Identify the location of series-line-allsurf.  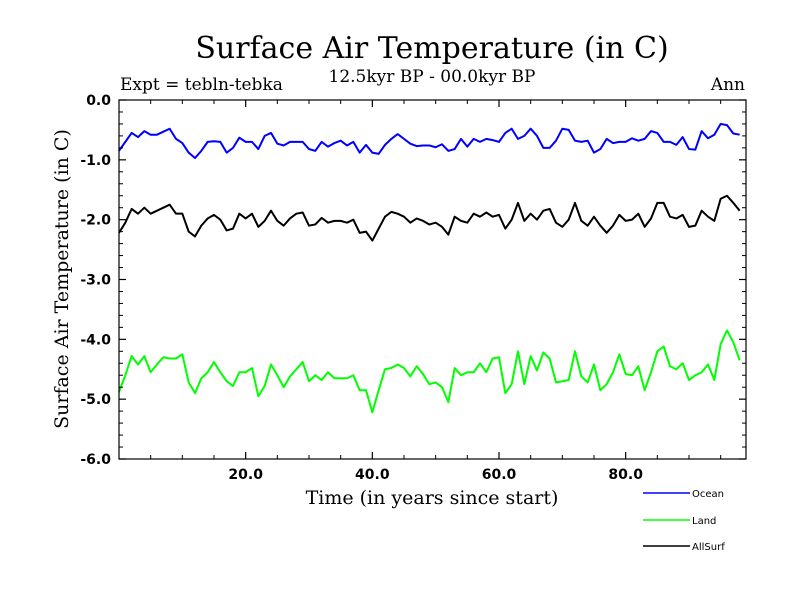
(429, 218).